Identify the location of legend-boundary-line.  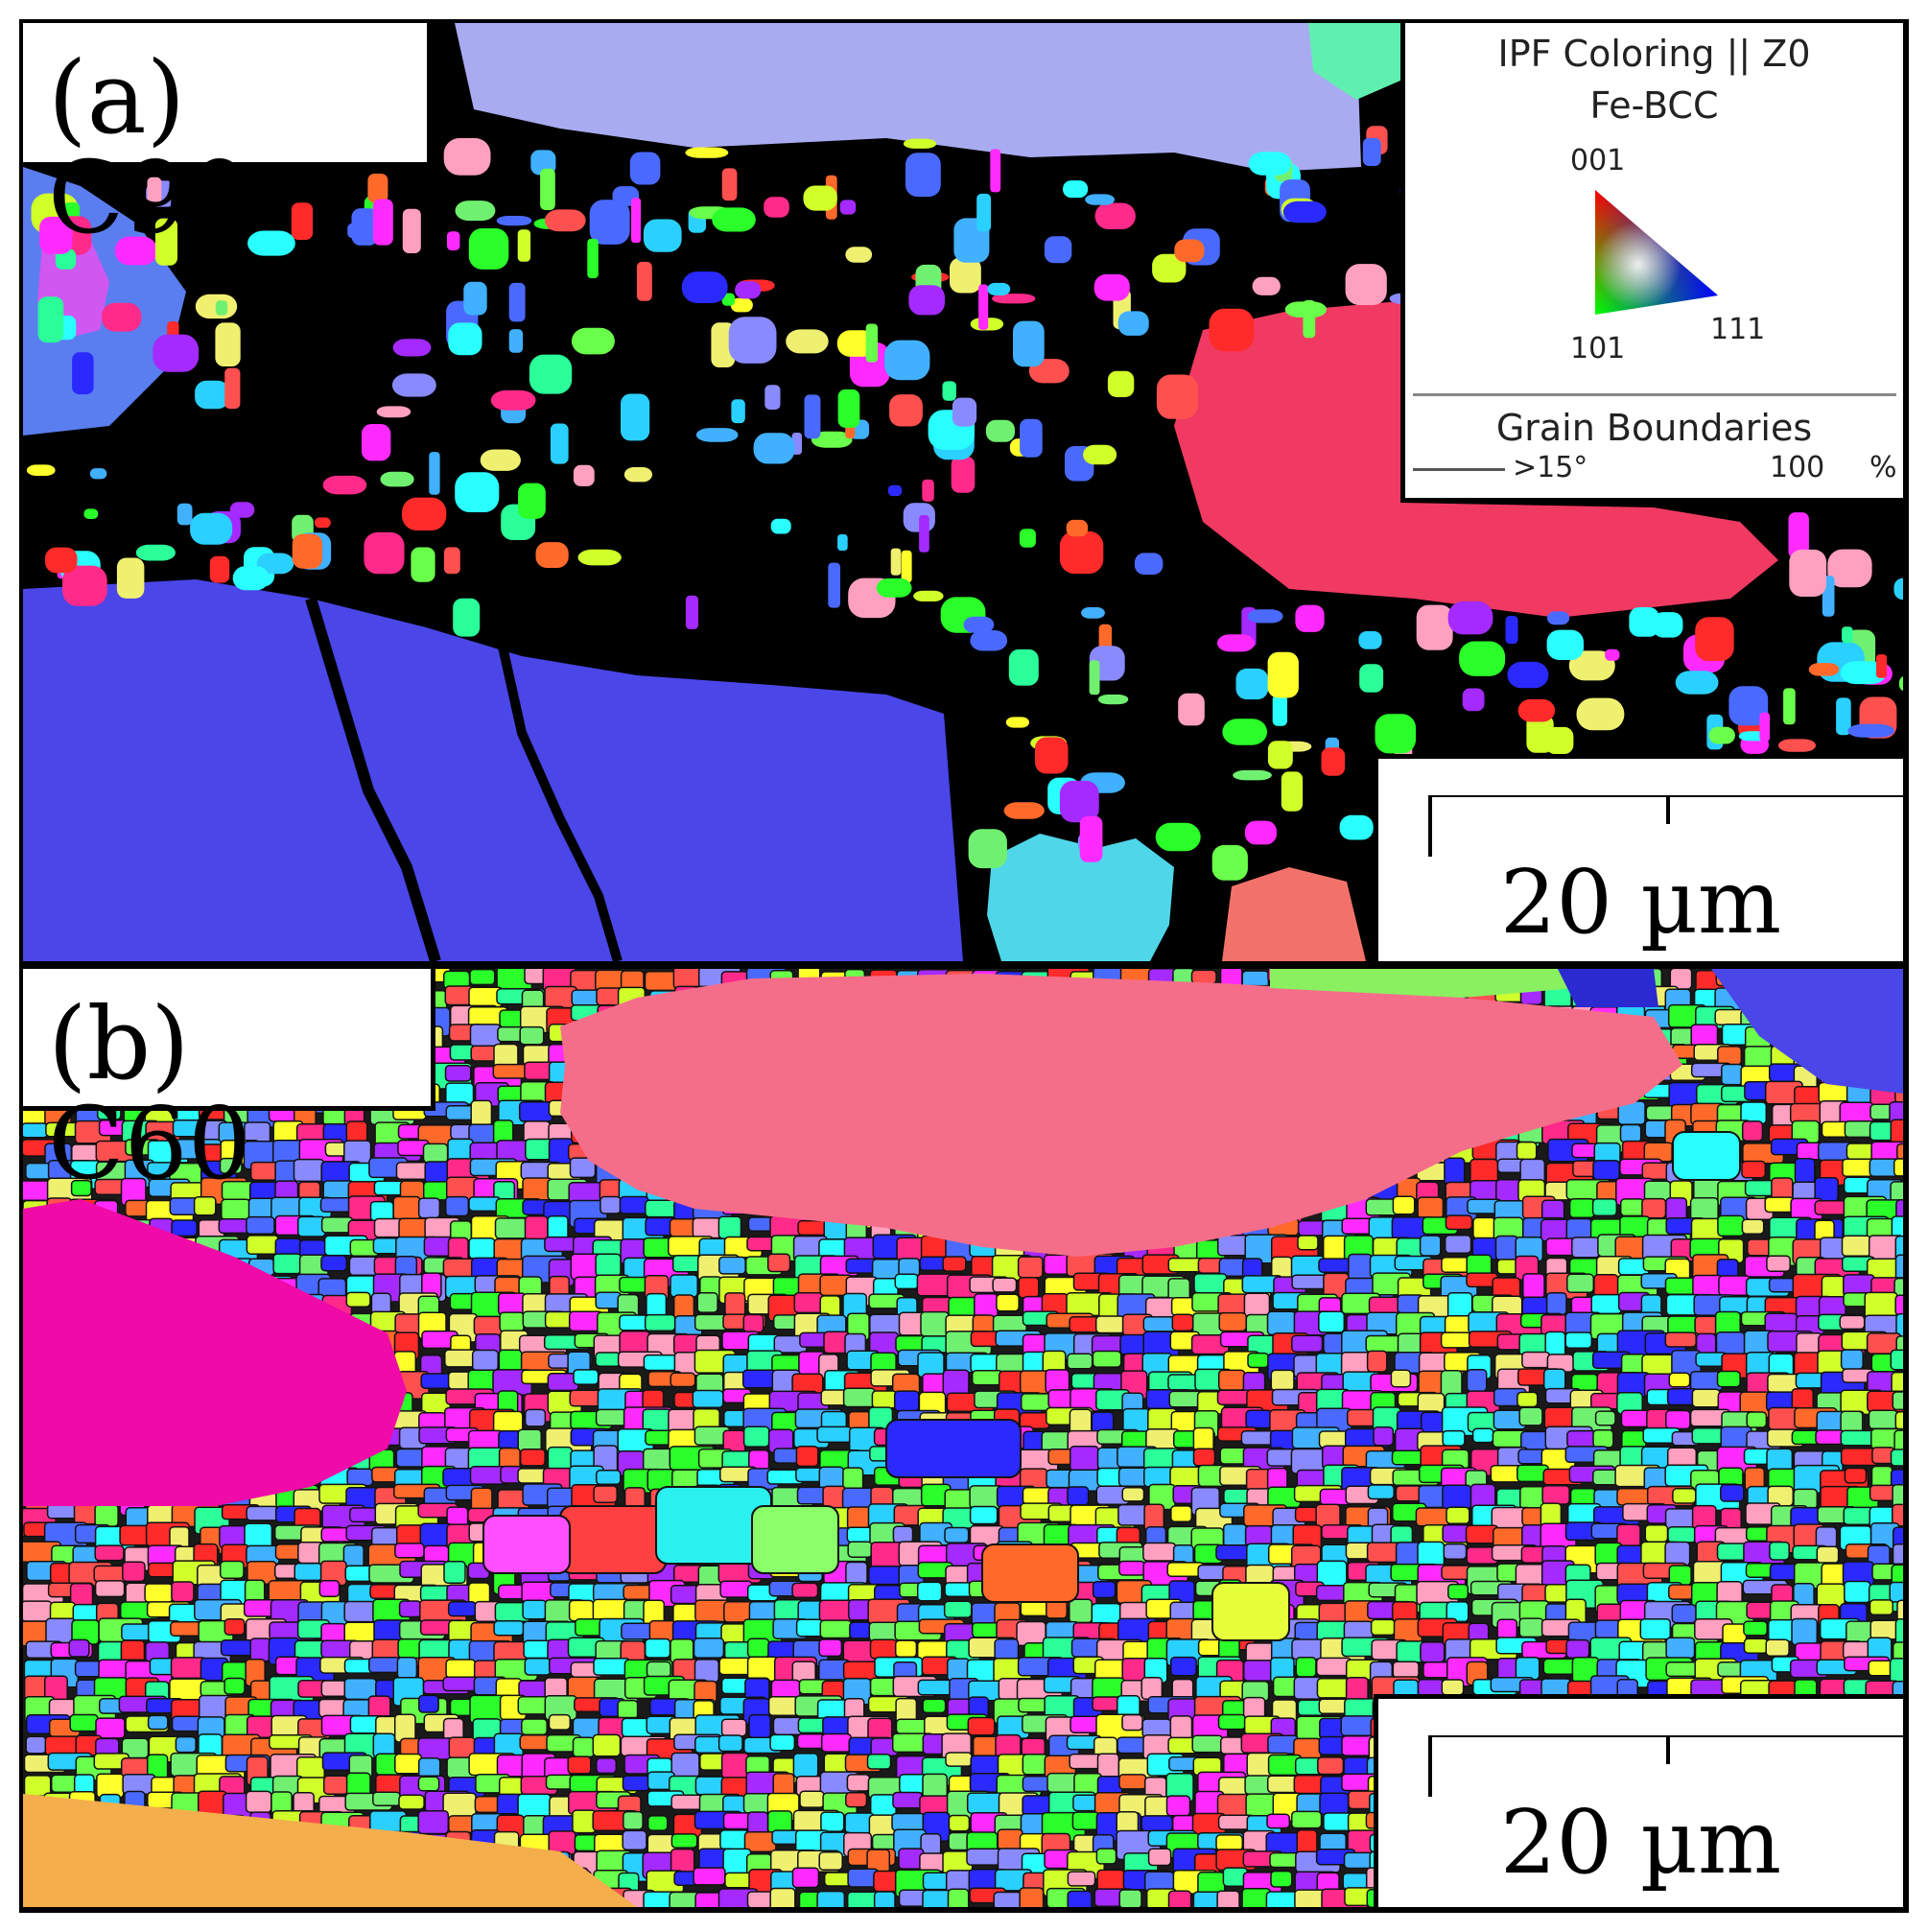
(1459, 469).